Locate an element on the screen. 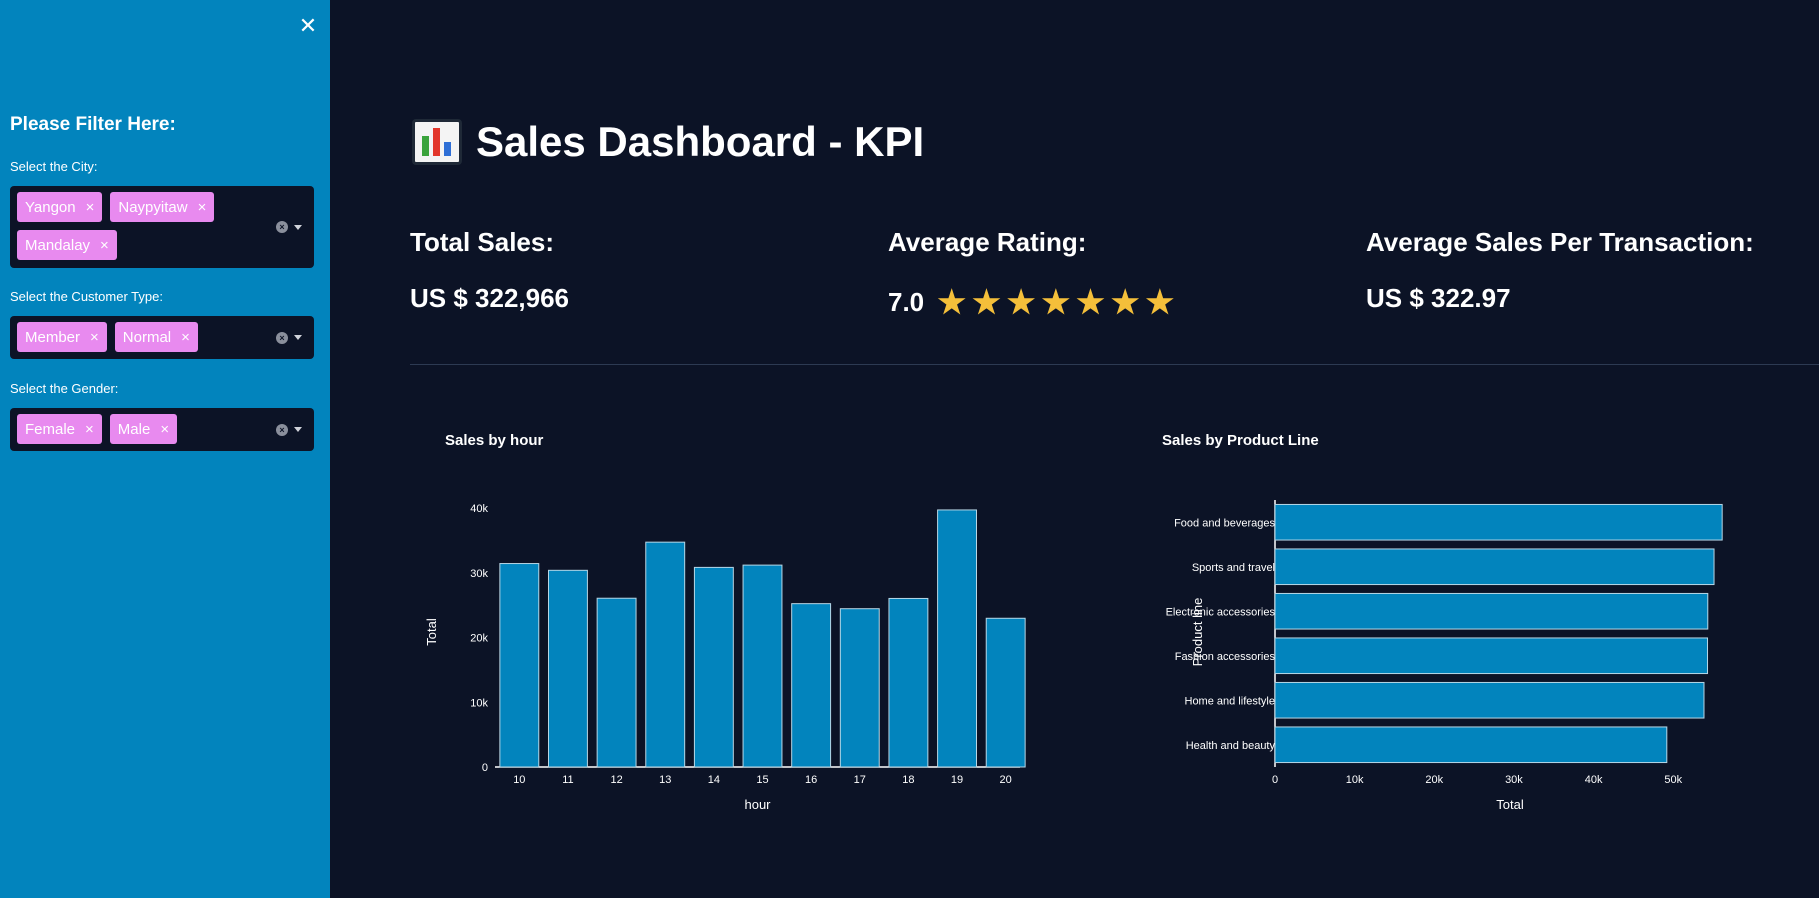 Image resolution: width=1819 pixels, height=898 pixels. total-sales-title: Total Sales: is located at coordinates (482, 242).